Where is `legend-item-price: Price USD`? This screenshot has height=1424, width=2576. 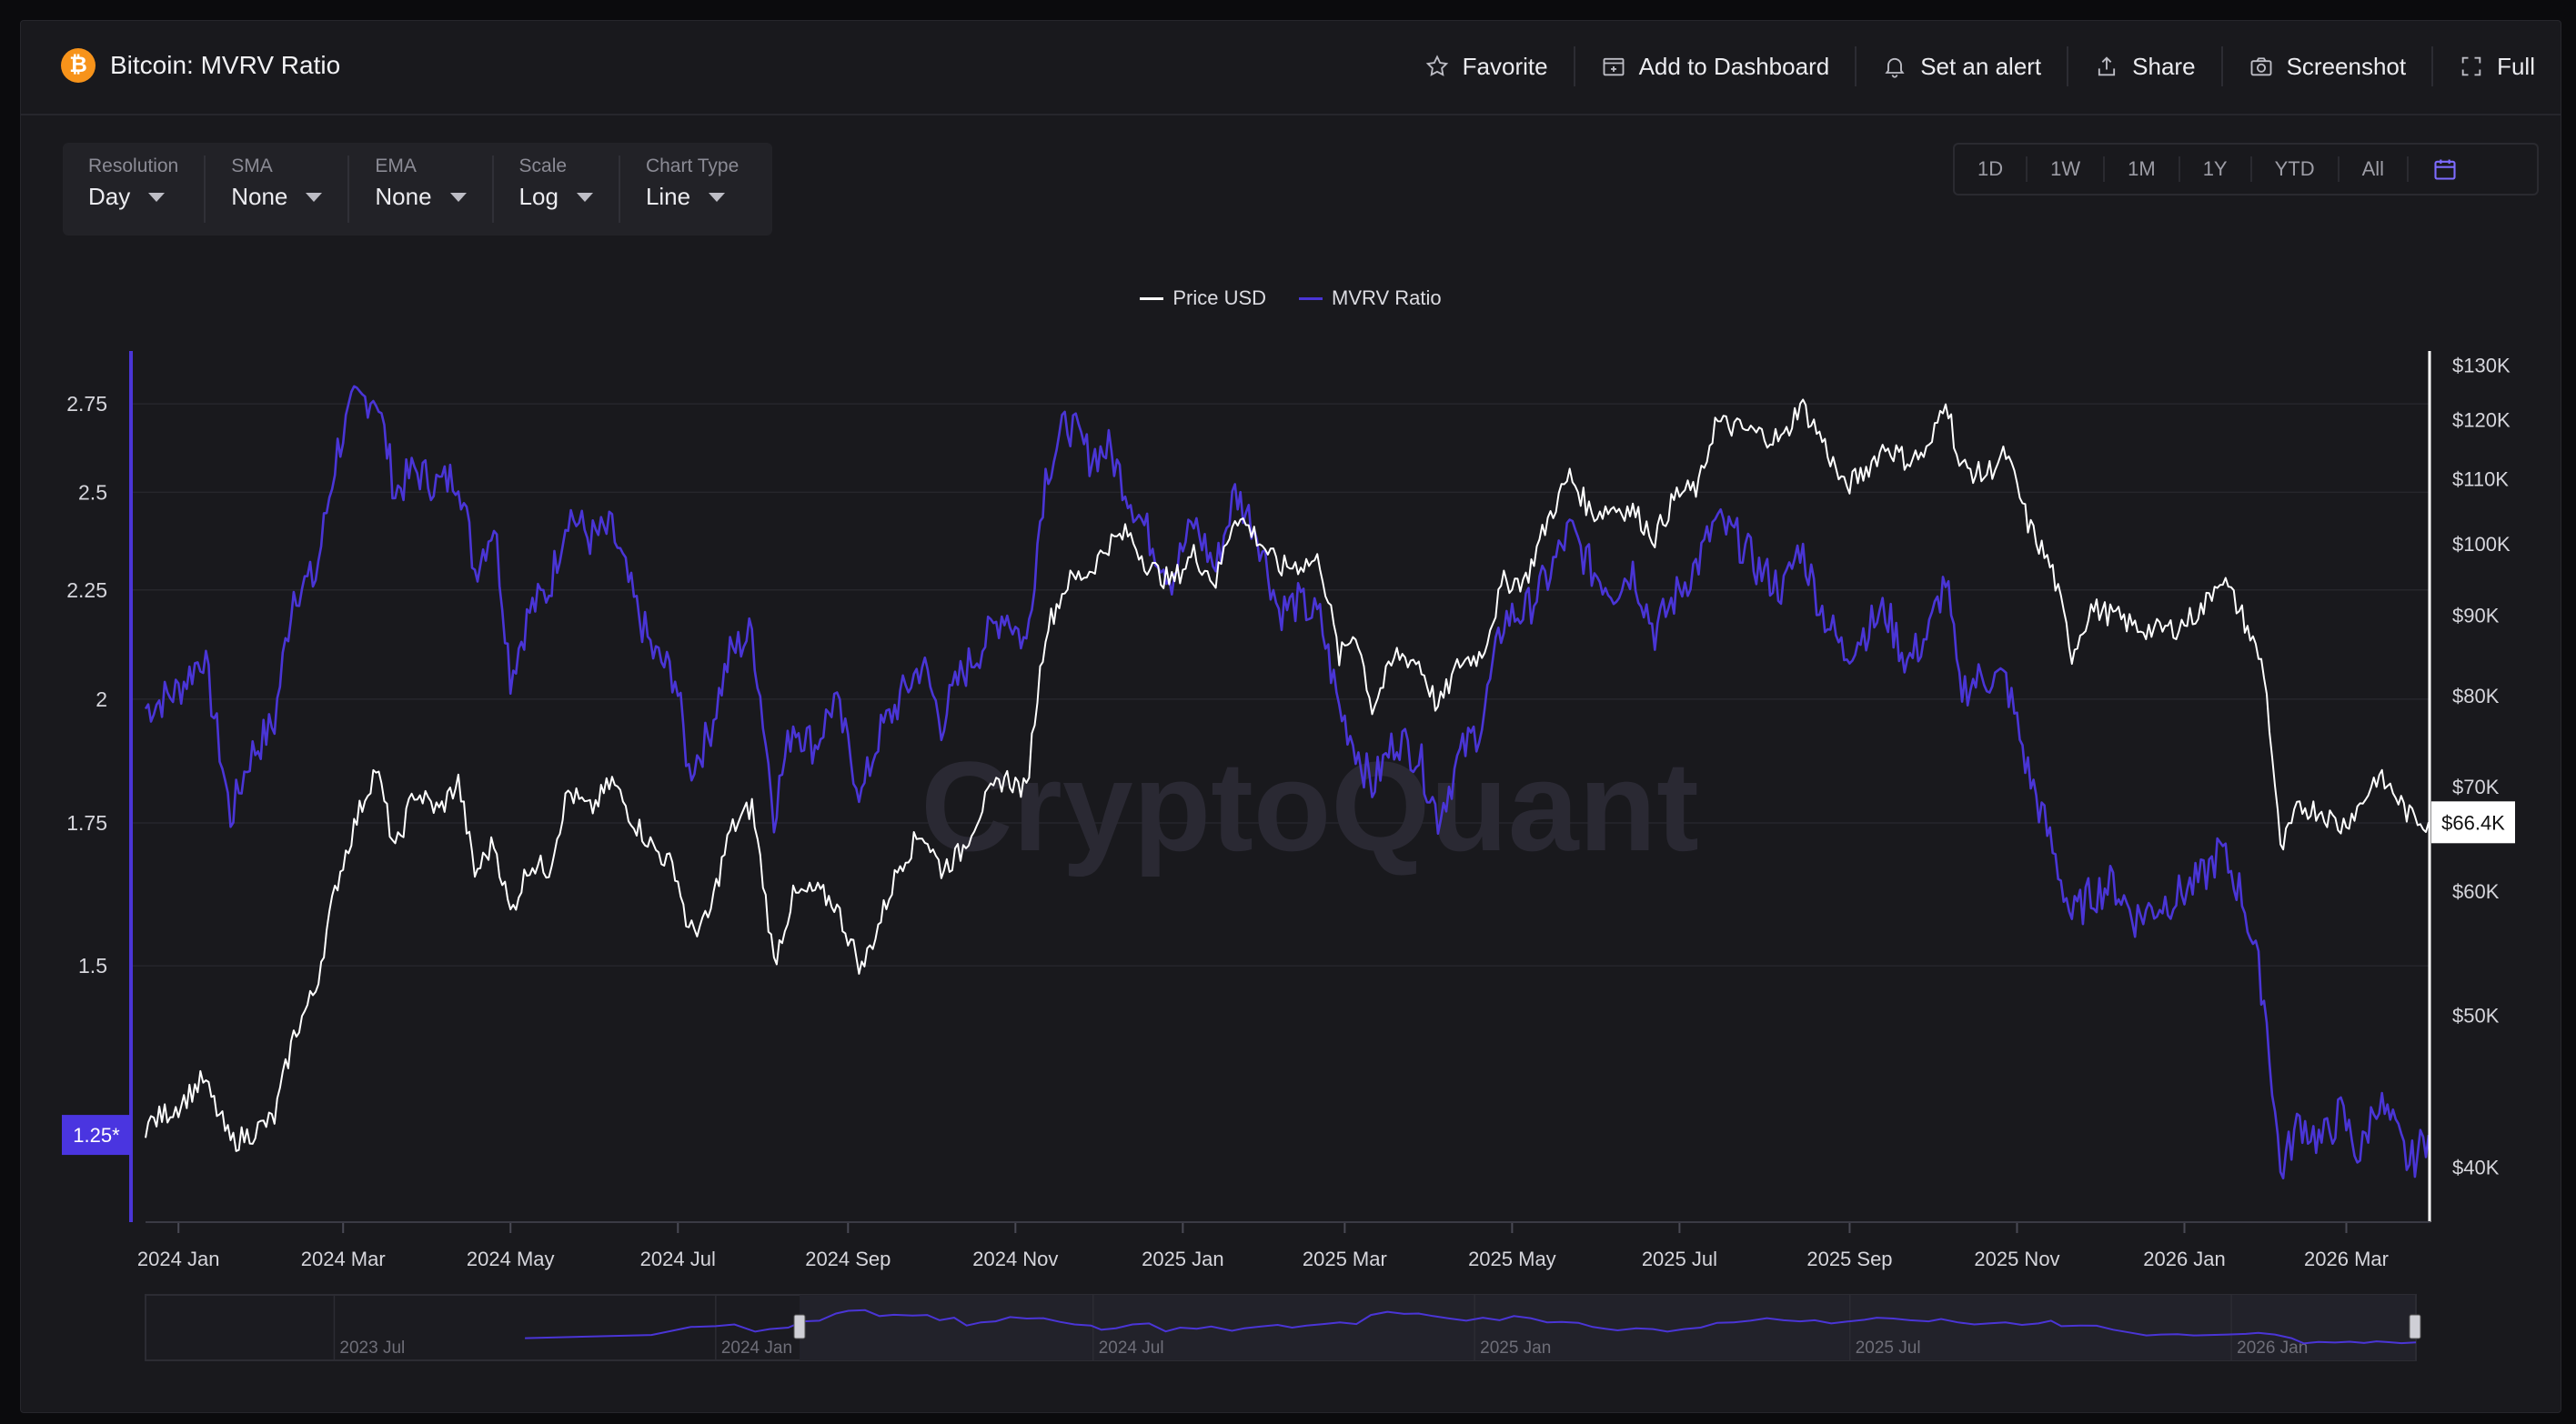 legend-item-price: Price USD is located at coordinates (1203, 298).